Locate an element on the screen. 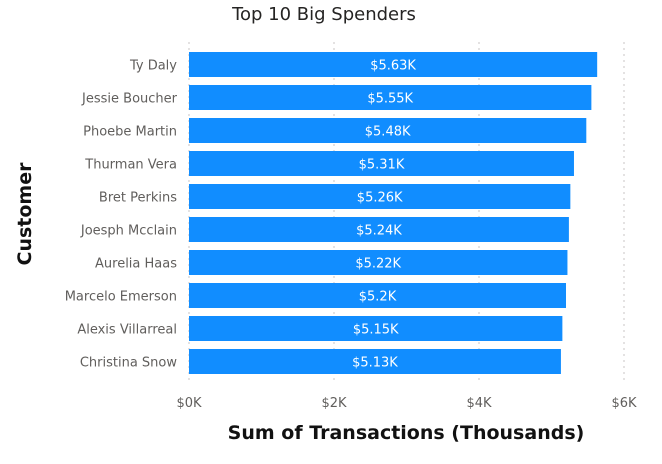  category-label: Marcelo Emerson is located at coordinates (121, 297).